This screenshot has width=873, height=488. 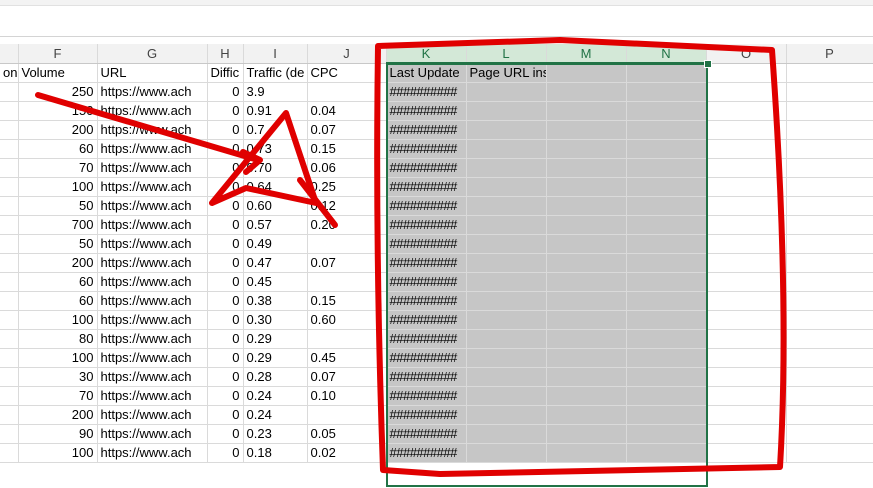 What do you see at coordinates (152, 73) in the screenshot?
I see `field-header-cell: URL` at bounding box center [152, 73].